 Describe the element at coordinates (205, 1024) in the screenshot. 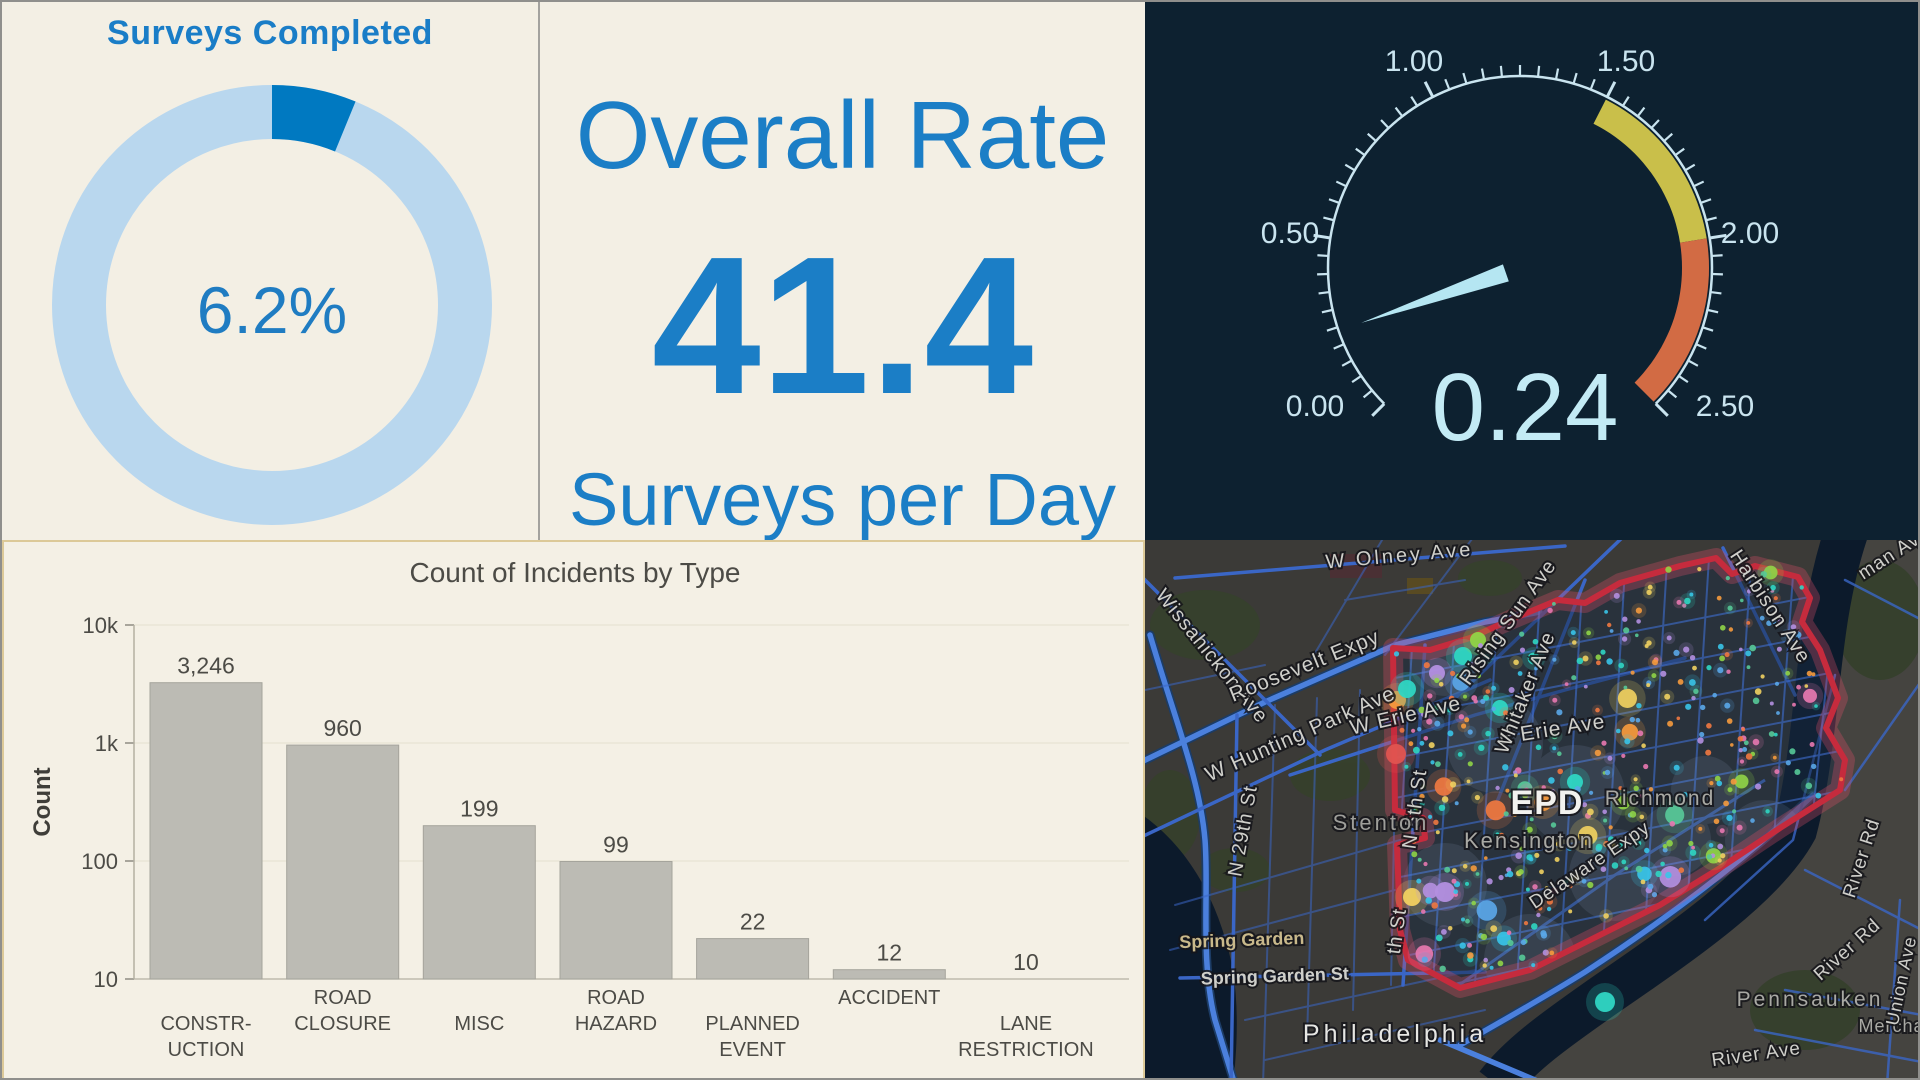

I see `svg-text: CONSTR-` at that location.